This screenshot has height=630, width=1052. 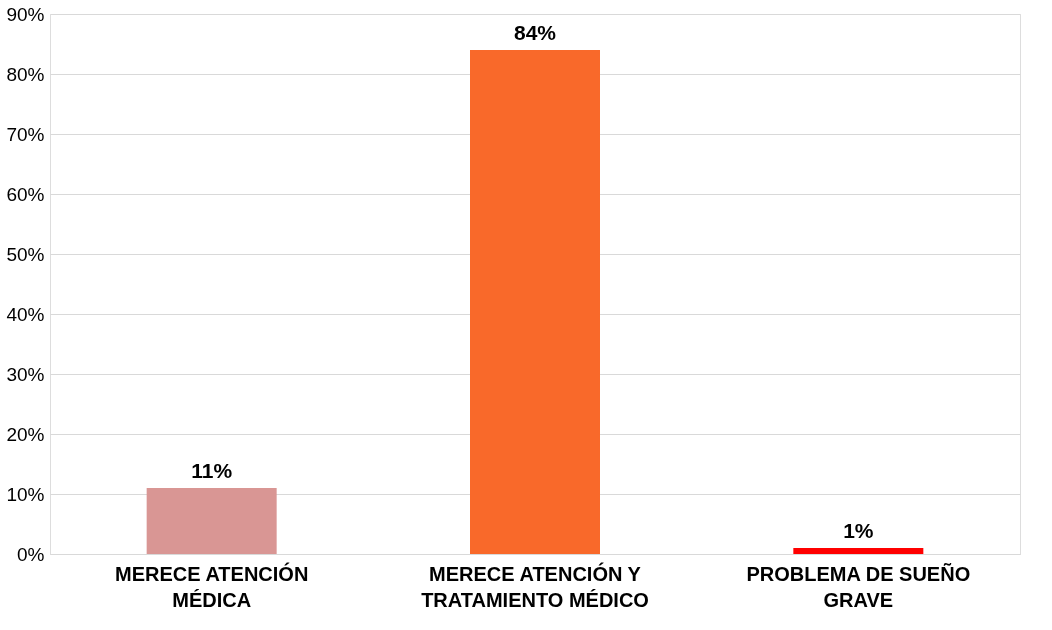 What do you see at coordinates (858, 530) in the screenshot?
I see `data-label: 1%` at bounding box center [858, 530].